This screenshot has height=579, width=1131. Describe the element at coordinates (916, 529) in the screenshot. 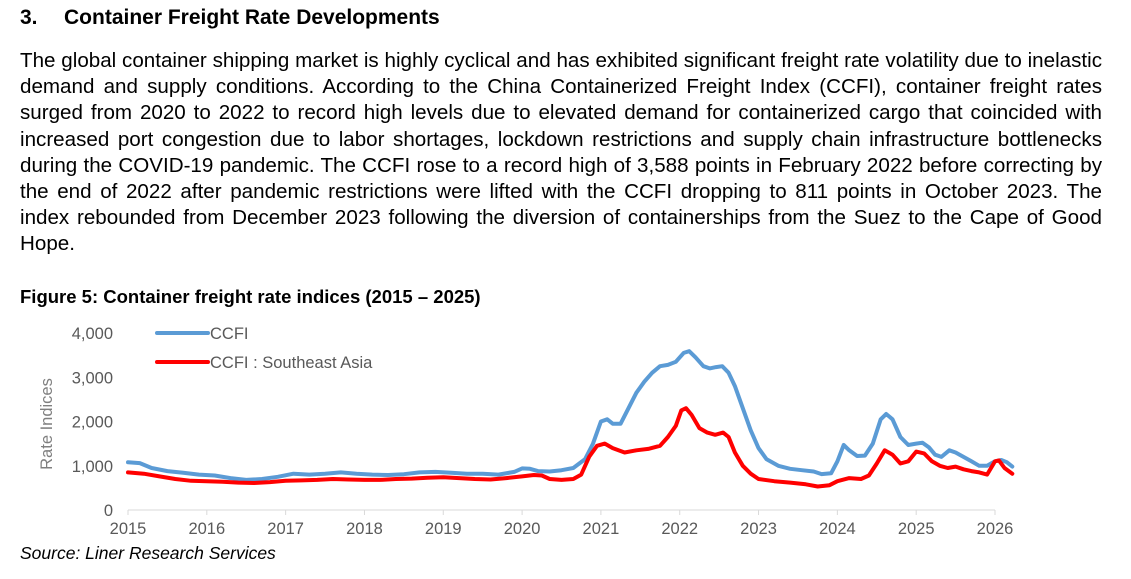

I see `x-tick-label: 2025` at that location.